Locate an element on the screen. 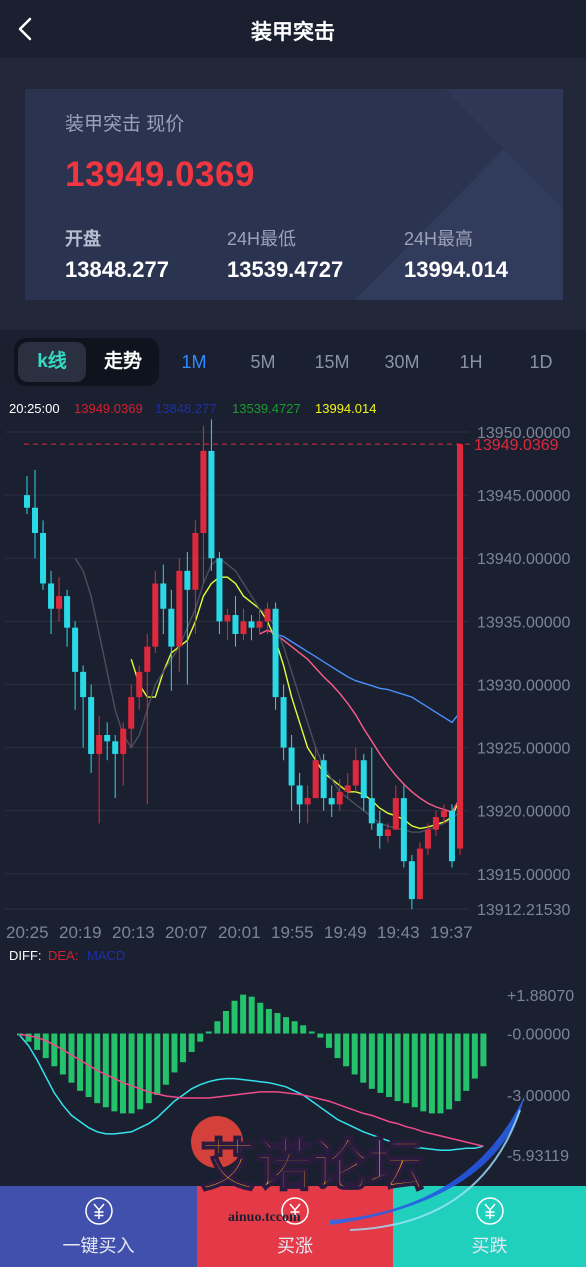  y-tick-label: 13925.00000 is located at coordinates (524, 749).